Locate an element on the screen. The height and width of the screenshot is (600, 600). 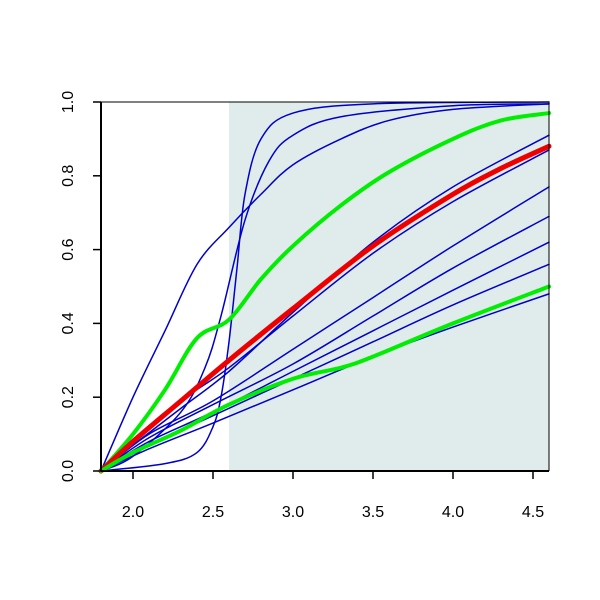
x-tick-label: 2.5 is located at coordinates (213, 512).